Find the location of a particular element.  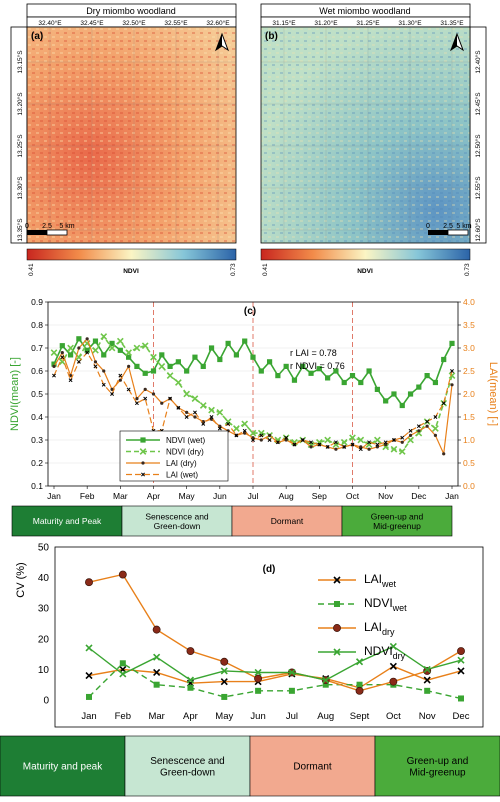

map-b-scalebar: 0 2.5 5 km is located at coordinates (449, 229).